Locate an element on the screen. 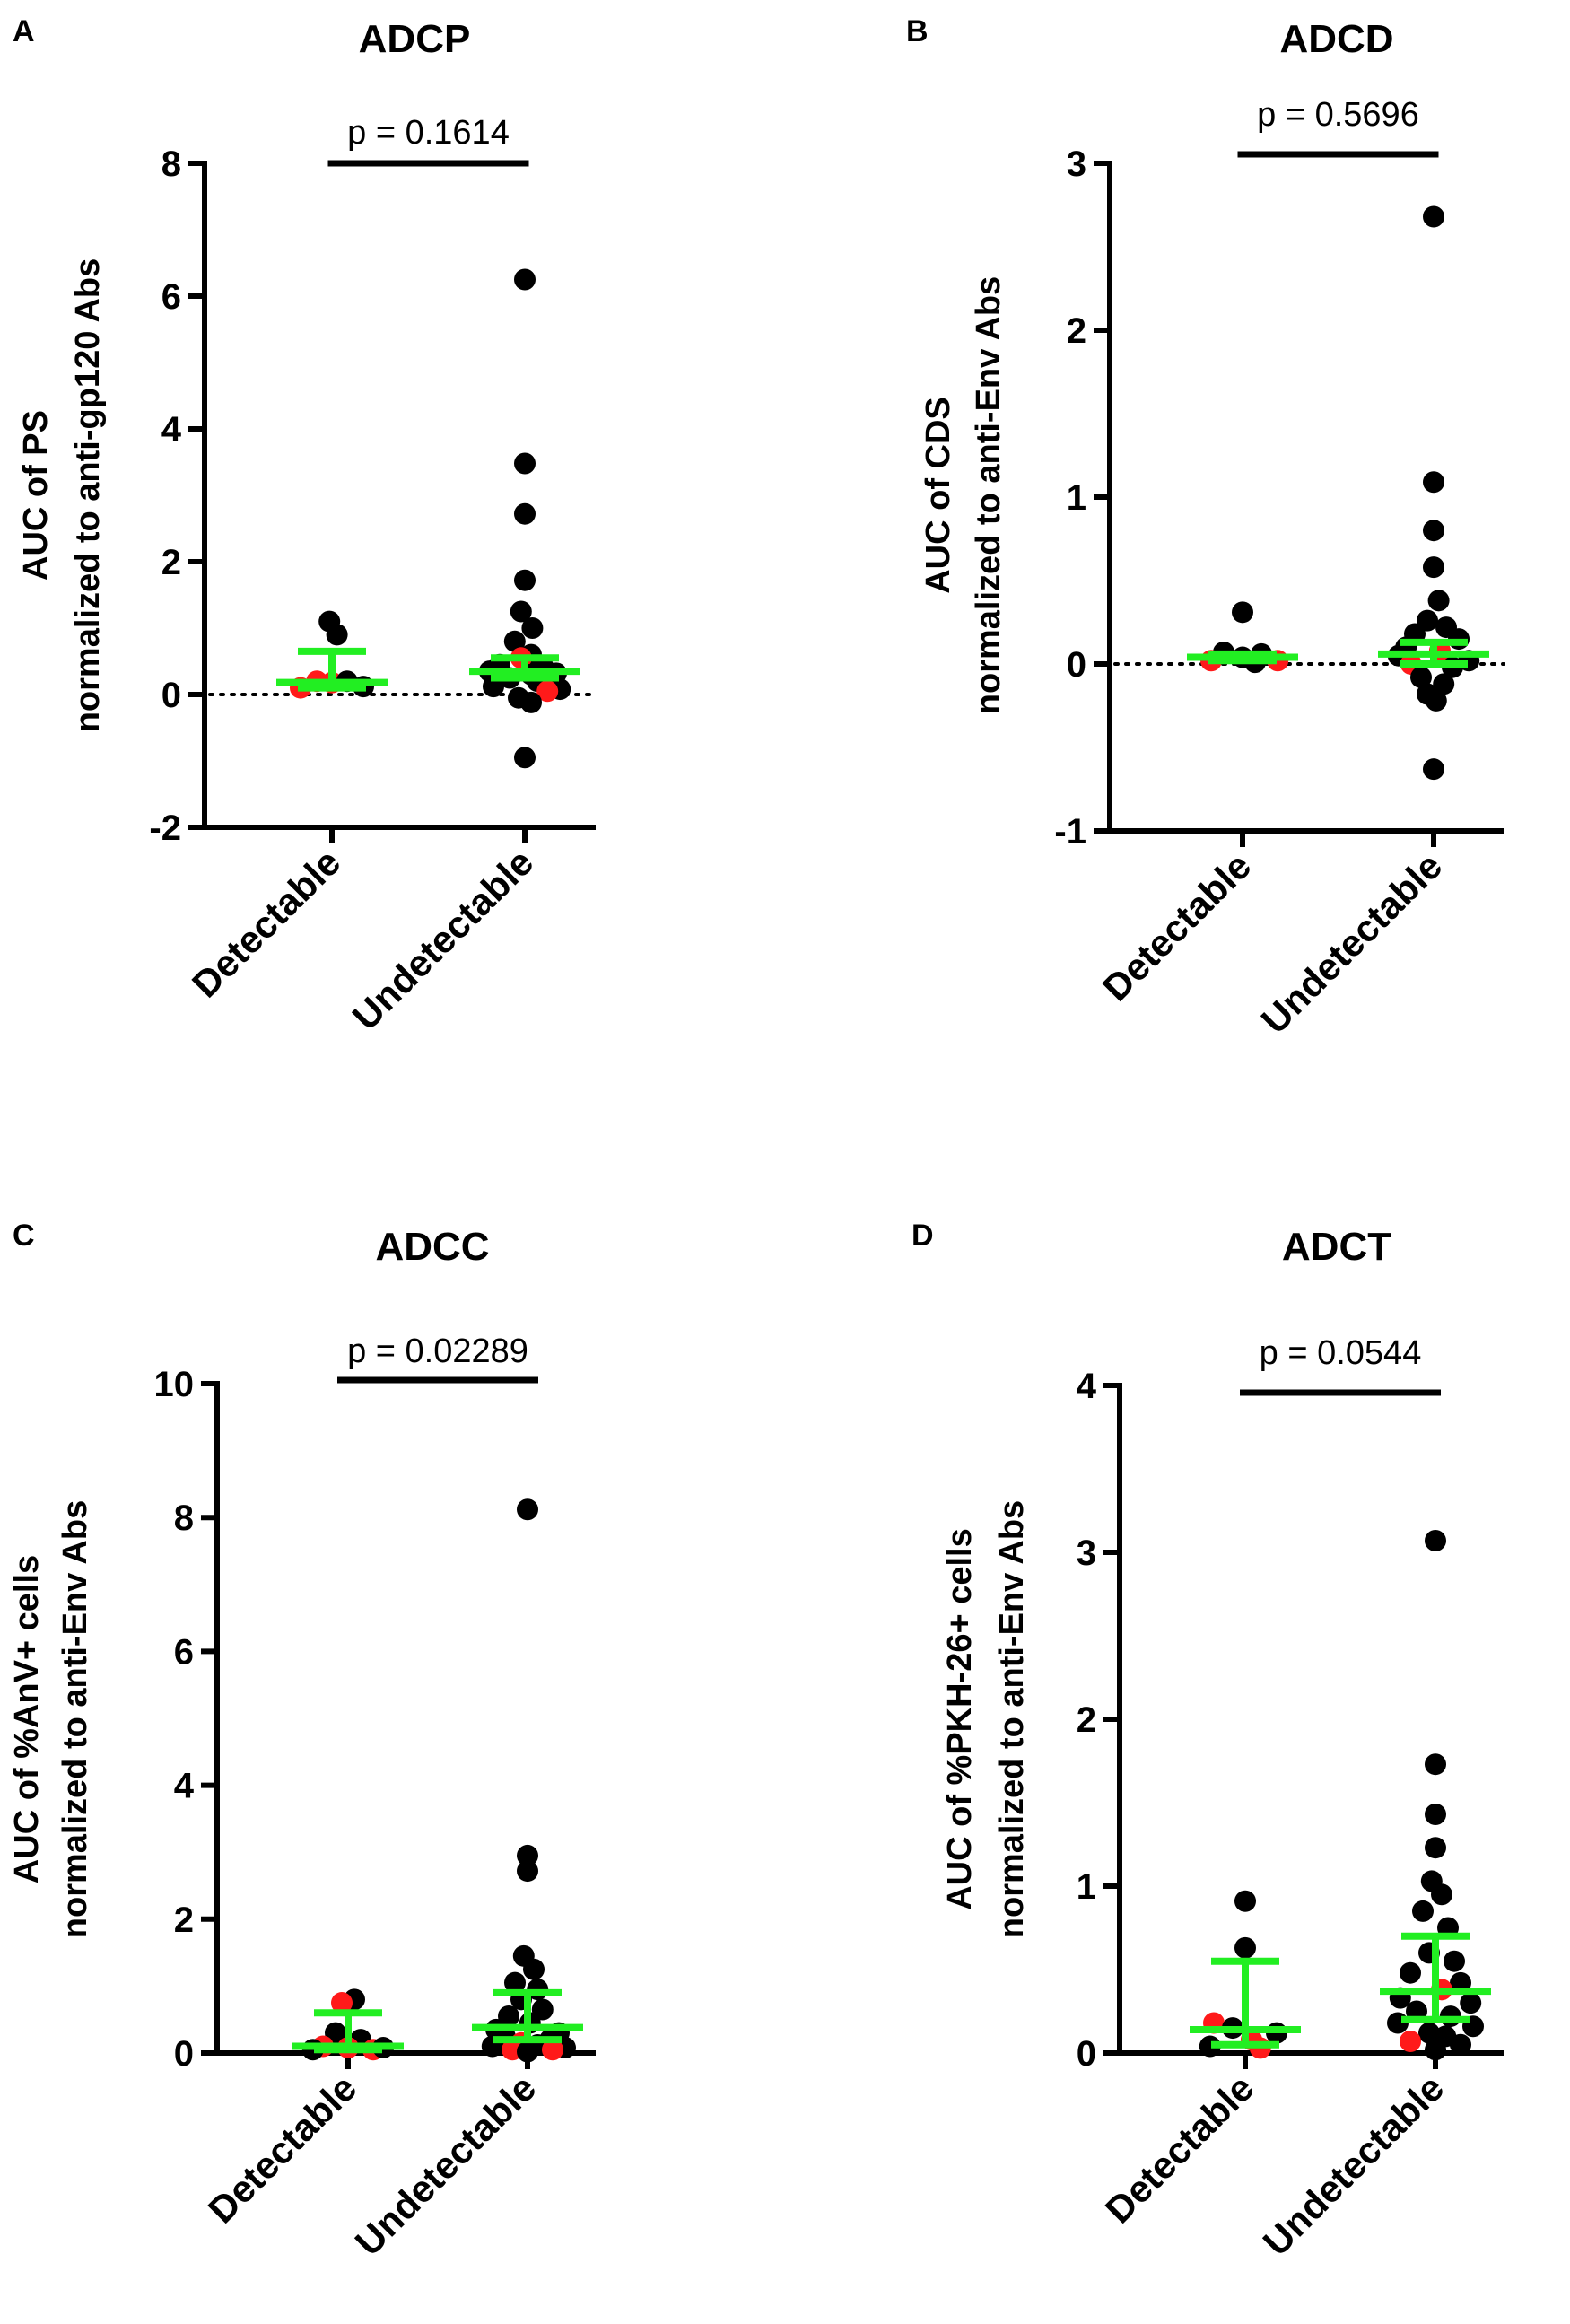  p-value-label: p = 0.02289 is located at coordinates (437, 1351).